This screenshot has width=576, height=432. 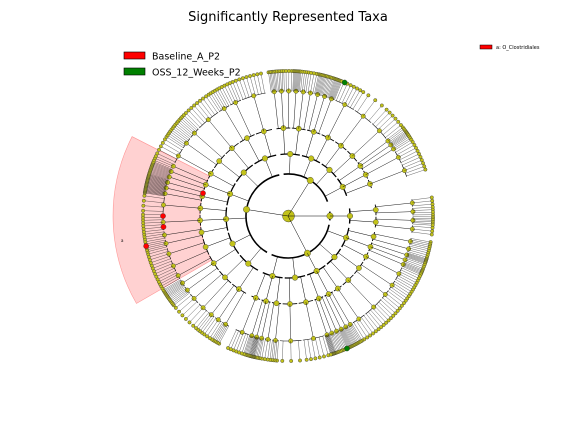 I want to click on phylum-arc, so click(x=300, y=241).